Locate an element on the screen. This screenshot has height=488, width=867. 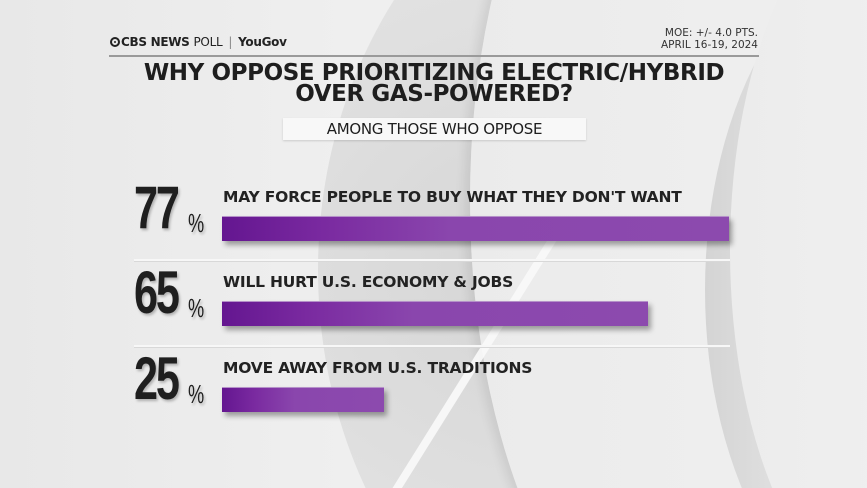
poll-meta: MOE: +/- 4.0 PTS. APRIL 16-19, 2024 is located at coordinates (709, 39).